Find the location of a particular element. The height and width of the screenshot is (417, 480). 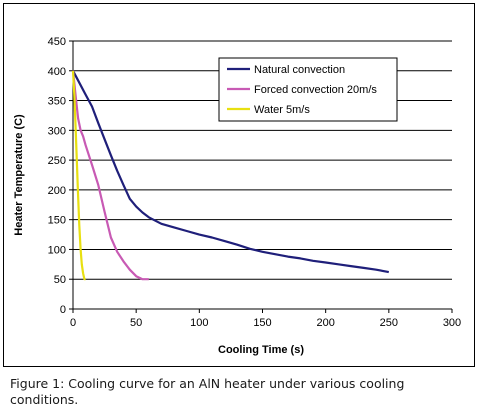

x-tick-label: 200 is located at coordinates (325, 323).